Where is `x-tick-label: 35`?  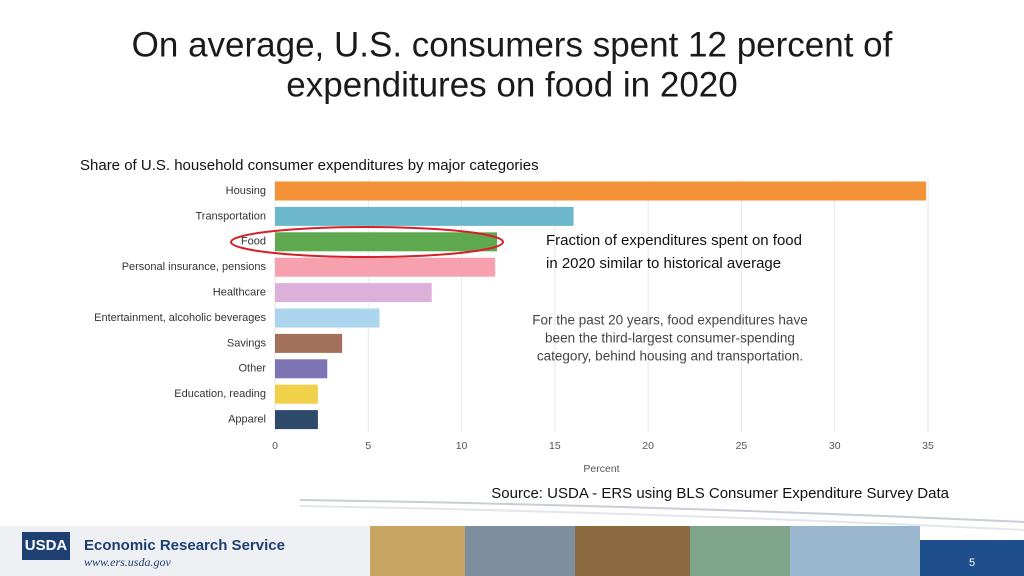 x-tick-label: 35 is located at coordinates (928, 446).